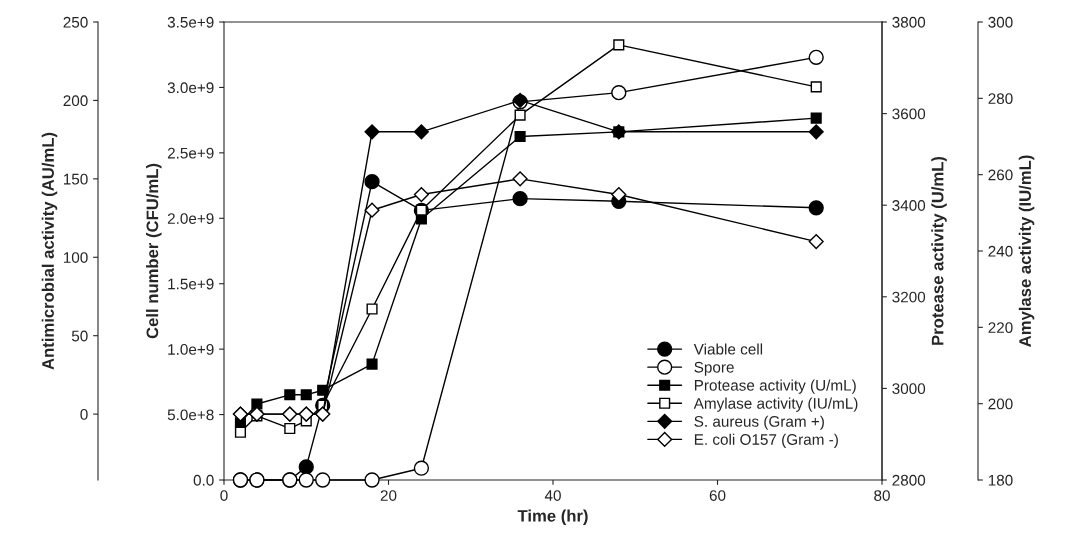 This screenshot has width=1066, height=555. Describe the element at coordinates (191, 349) in the screenshot. I see `y-tick-label: 1.0e+9` at that location.